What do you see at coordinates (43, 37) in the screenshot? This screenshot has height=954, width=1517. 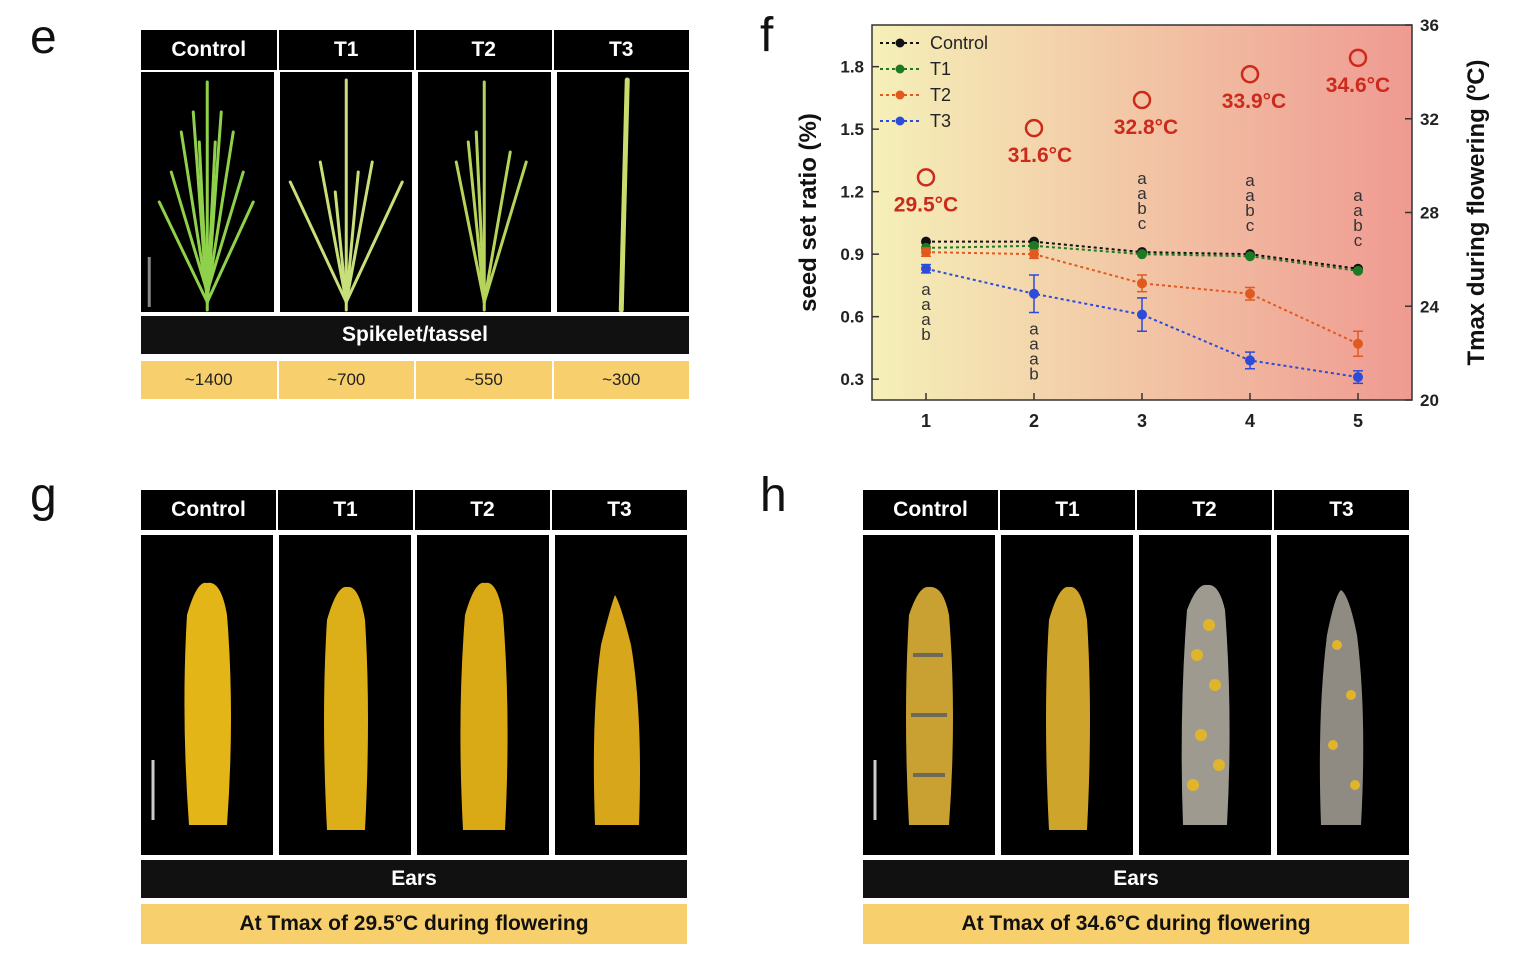 I see `panel-label-e: e` at bounding box center [43, 37].